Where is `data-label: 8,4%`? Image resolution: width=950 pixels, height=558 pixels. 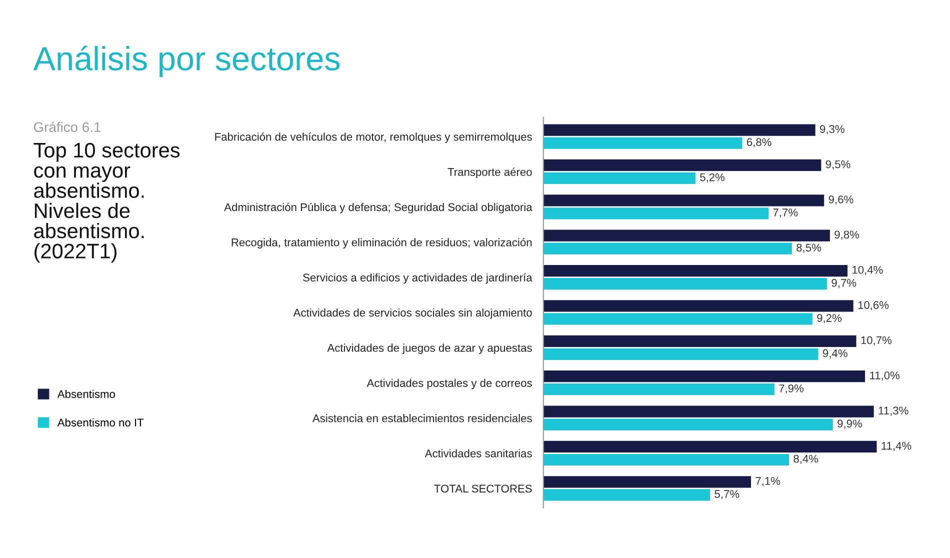
data-label: 8,4% is located at coordinates (806, 459).